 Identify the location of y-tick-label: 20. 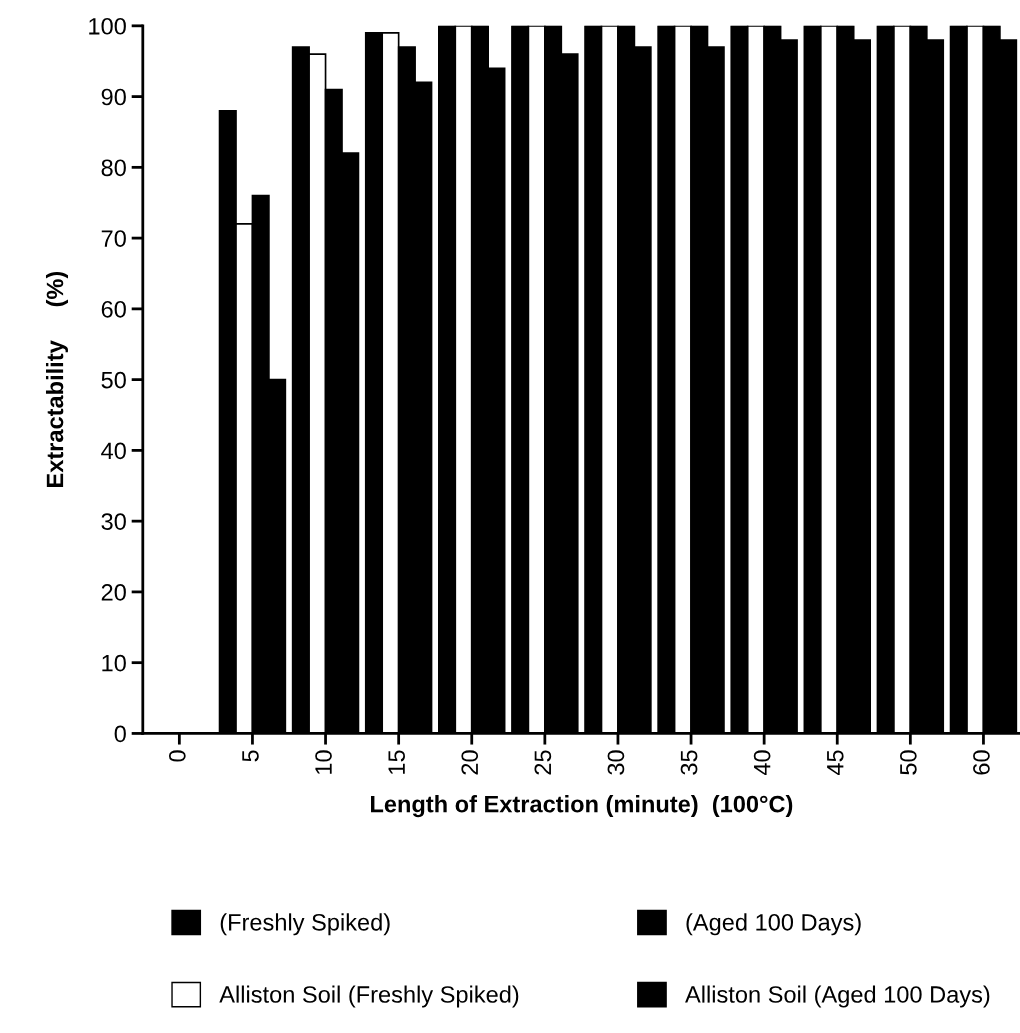
(113, 592).